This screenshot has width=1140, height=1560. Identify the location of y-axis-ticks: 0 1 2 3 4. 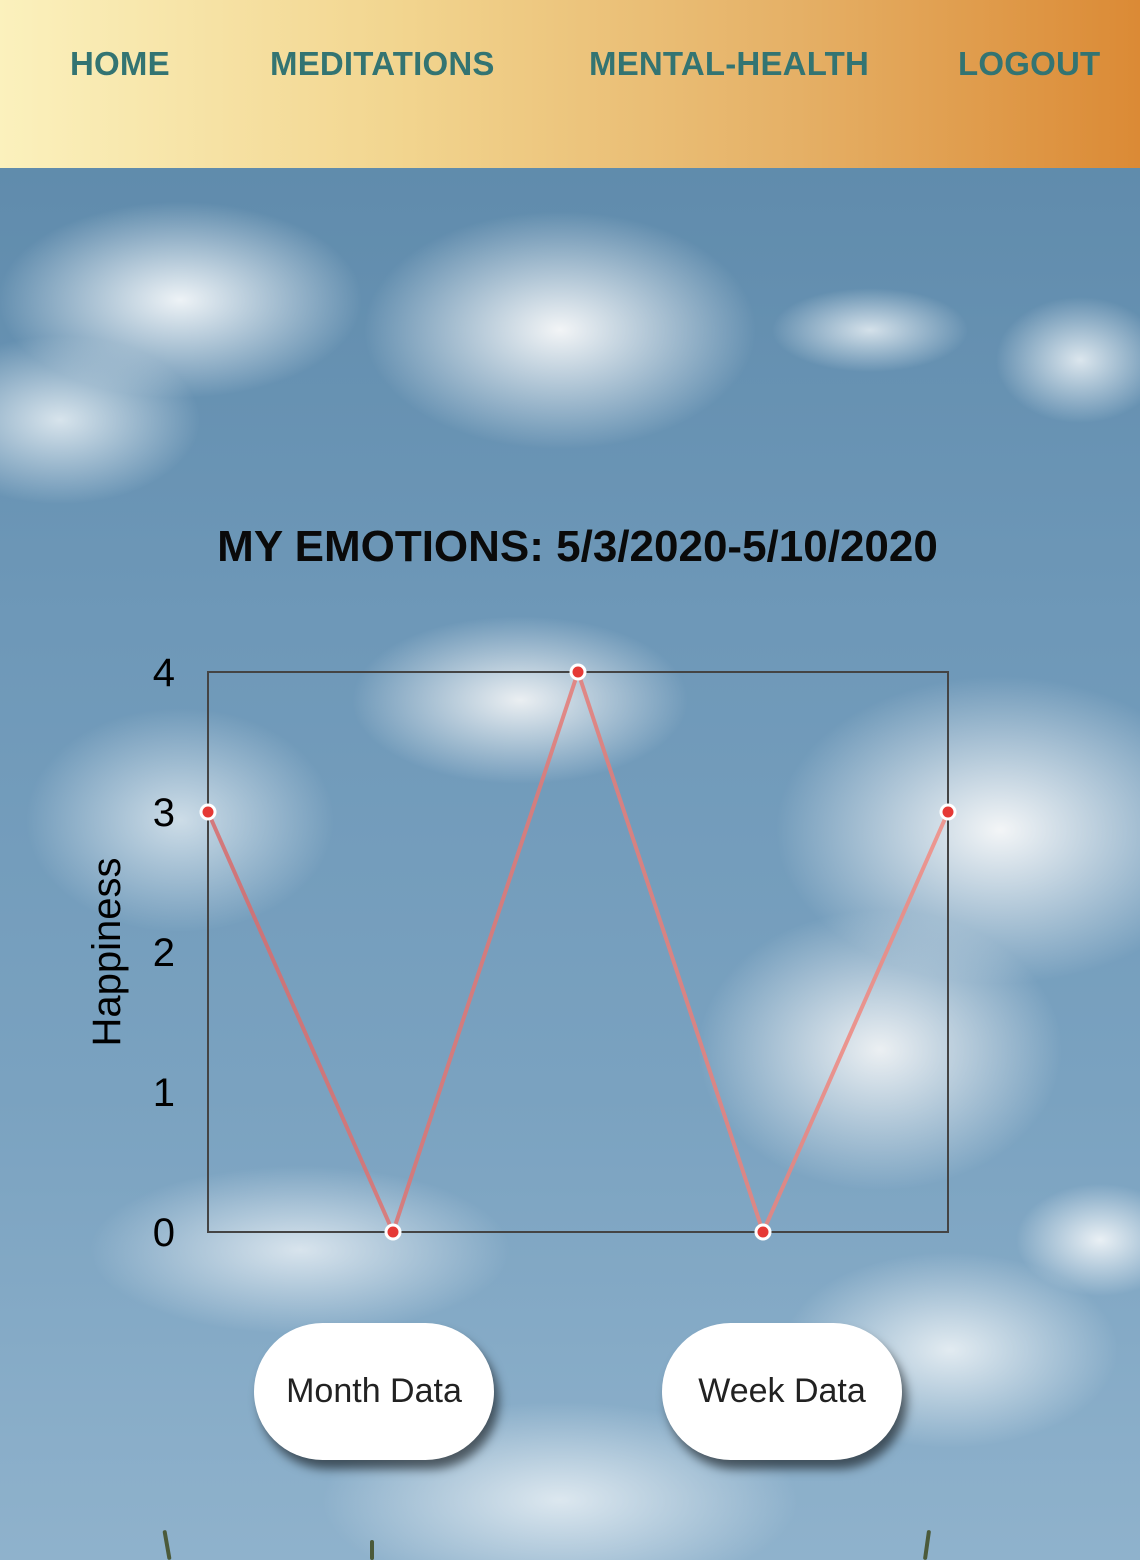
(164, 953).